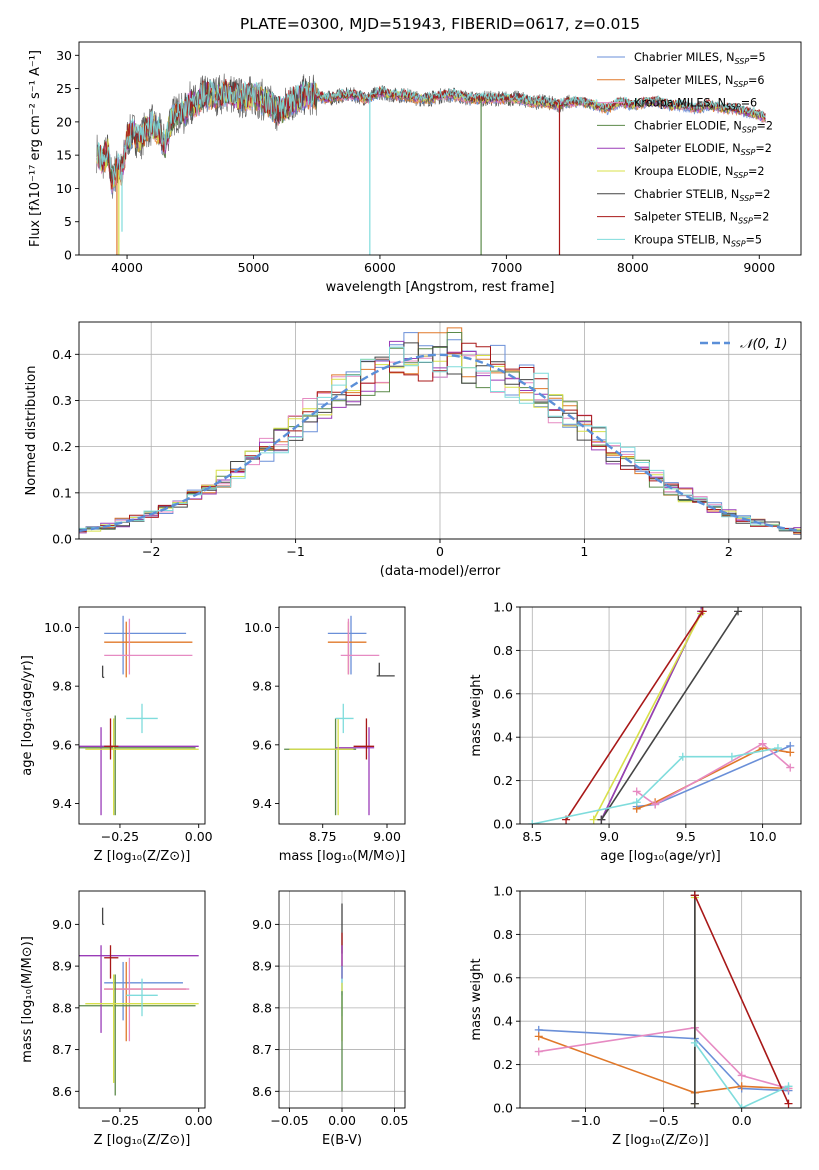 This screenshot has height=1170, width=819. What do you see at coordinates (476, 999) in the screenshot?
I see `y-axis-label: mass weight` at bounding box center [476, 999].